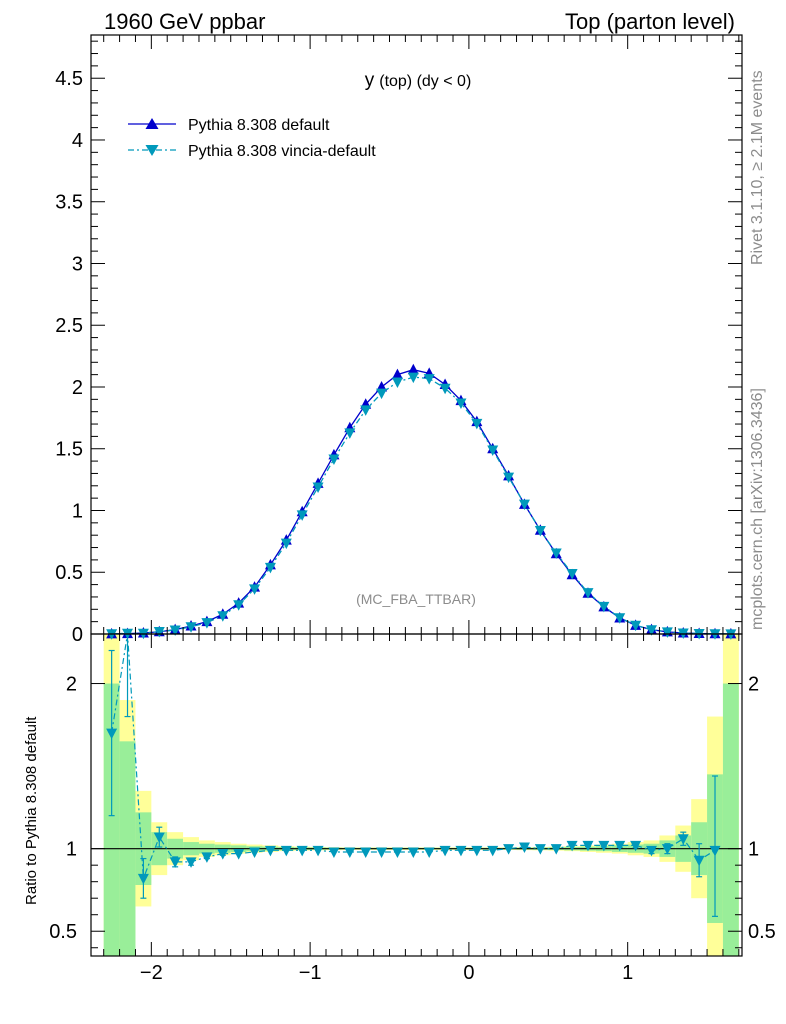 The width and height of the screenshot is (786, 1024). Describe the element at coordinates (77, 264) in the screenshot. I see `main-ytick-label: 3` at that location.